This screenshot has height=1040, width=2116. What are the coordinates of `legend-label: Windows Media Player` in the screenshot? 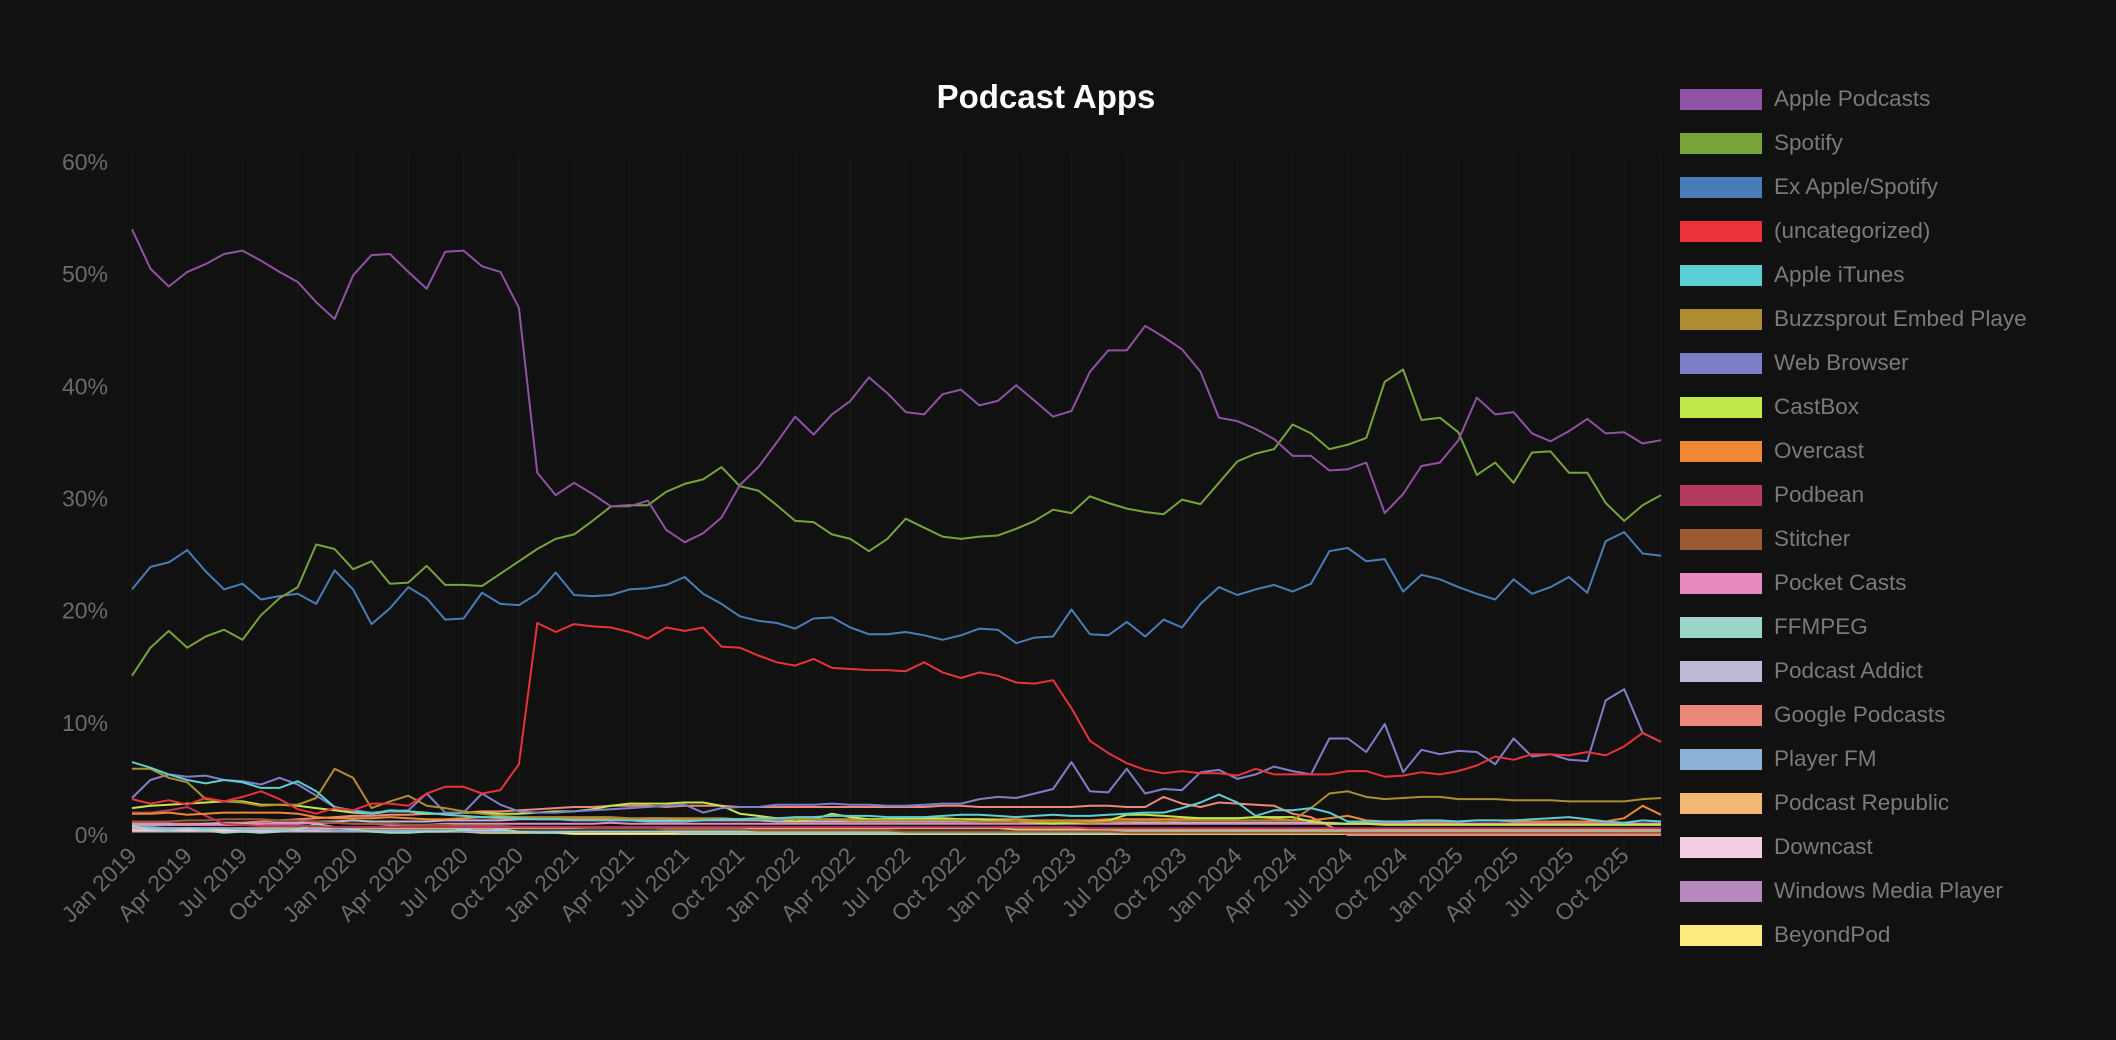 It's located at (1888, 890).